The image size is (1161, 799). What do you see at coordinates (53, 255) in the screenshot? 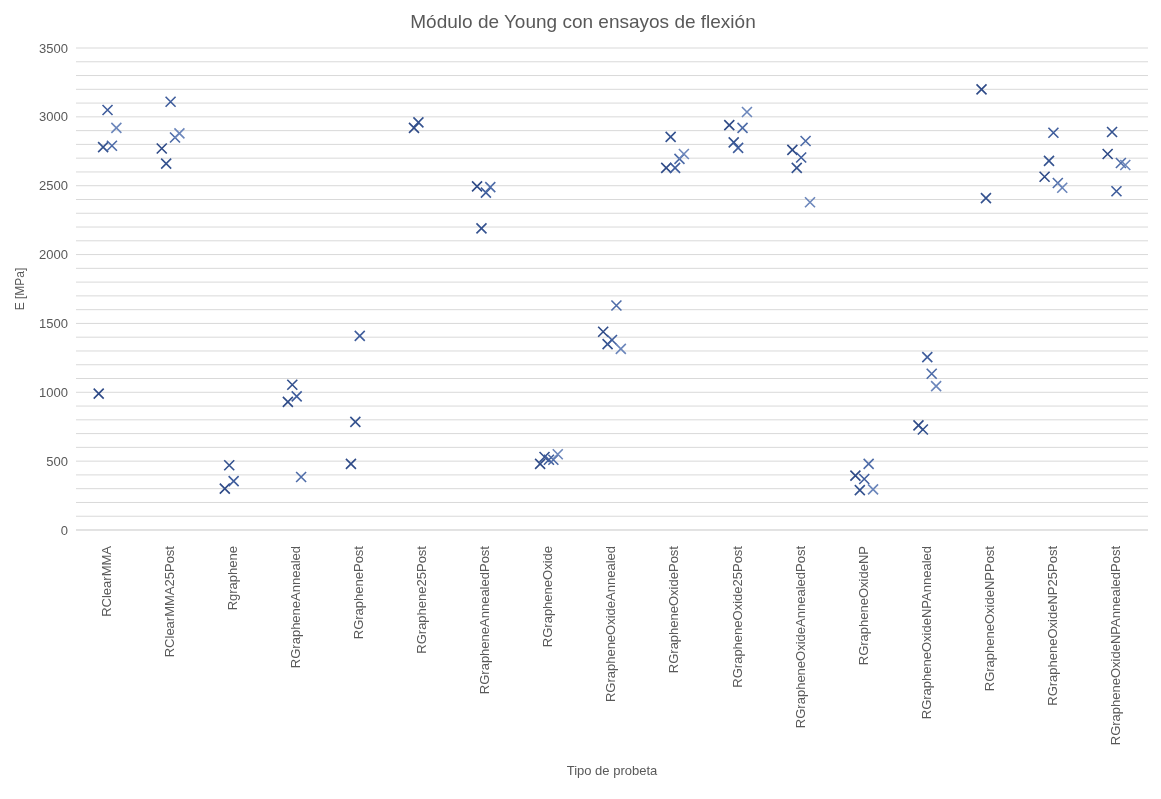
I see `y-tick-label: 2000` at bounding box center [53, 255].